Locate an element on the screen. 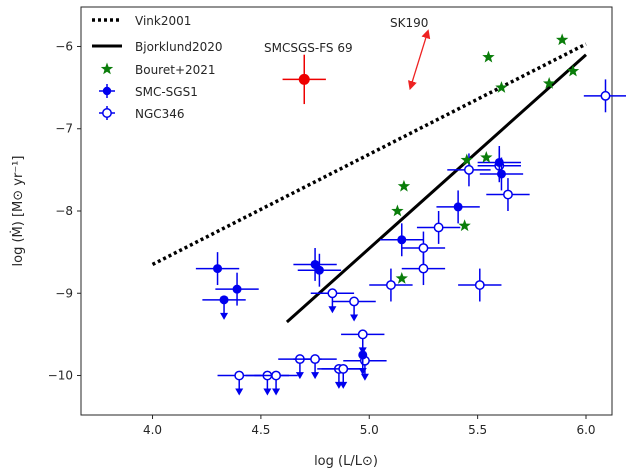 This screenshot has height=473, width=626. special-point-label: SMCSGS-FS 69 is located at coordinates (308, 48).